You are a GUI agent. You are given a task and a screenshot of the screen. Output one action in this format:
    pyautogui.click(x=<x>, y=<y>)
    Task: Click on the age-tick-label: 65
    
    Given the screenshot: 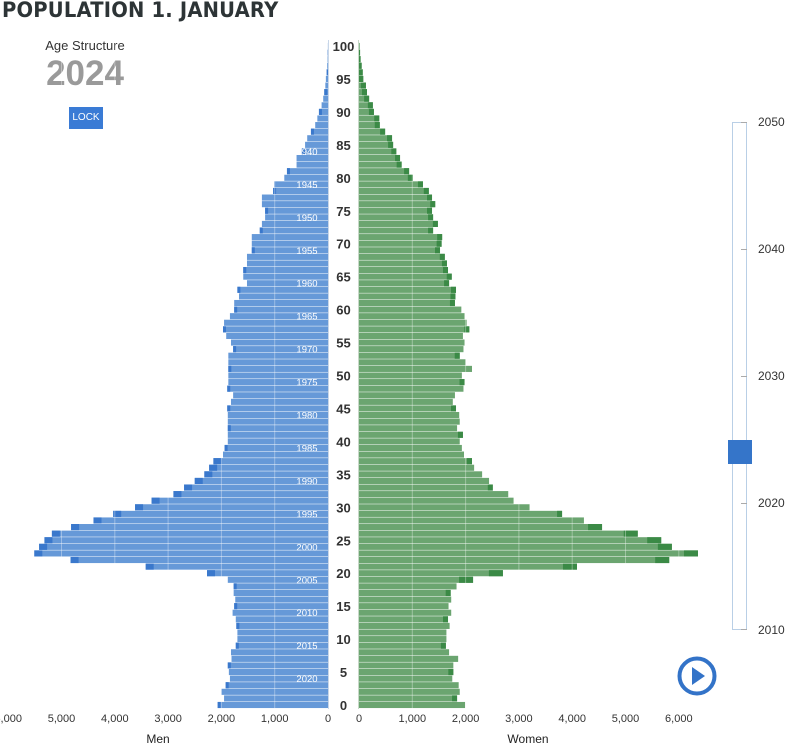 What is the action you would take?
    pyautogui.click(x=343, y=277)
    